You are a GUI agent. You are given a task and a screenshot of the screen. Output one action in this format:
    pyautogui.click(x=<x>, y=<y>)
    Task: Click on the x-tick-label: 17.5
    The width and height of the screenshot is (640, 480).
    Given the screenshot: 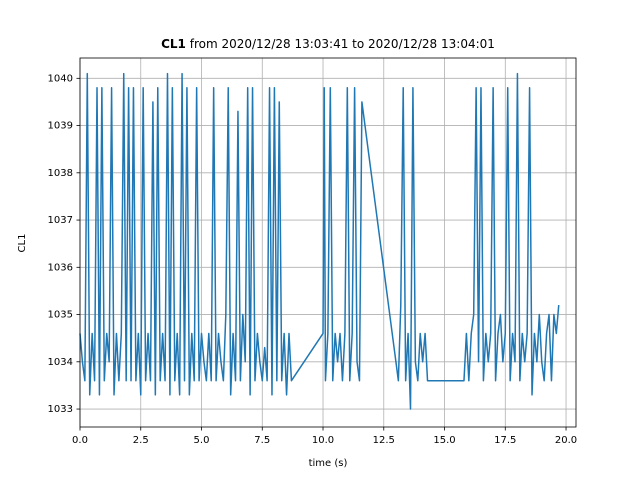 What is the action you would take?
    pyautogui.click(x=505, y=440)
    